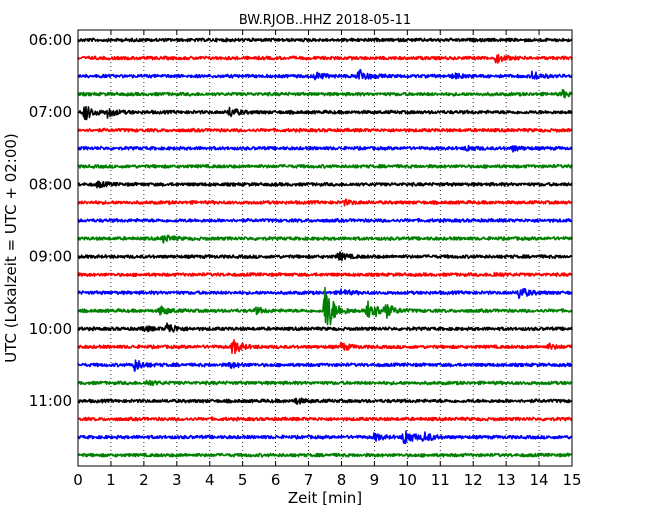 The width and height of the screenshot is (650, 520). I want to click on x-tick-label: 15, so click(571, 480).